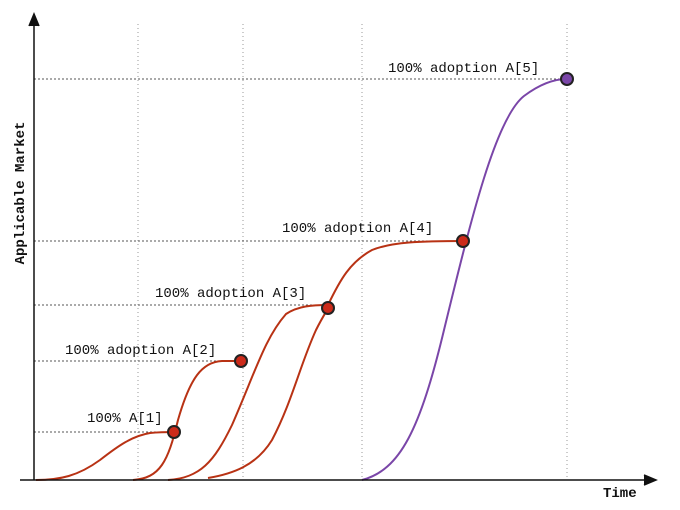 This screenshot has width=680, height=510. Describe the element at coordinates (230, 294) in the screenshot. I see `label-a3: 100% adoption A[3]` at that location.